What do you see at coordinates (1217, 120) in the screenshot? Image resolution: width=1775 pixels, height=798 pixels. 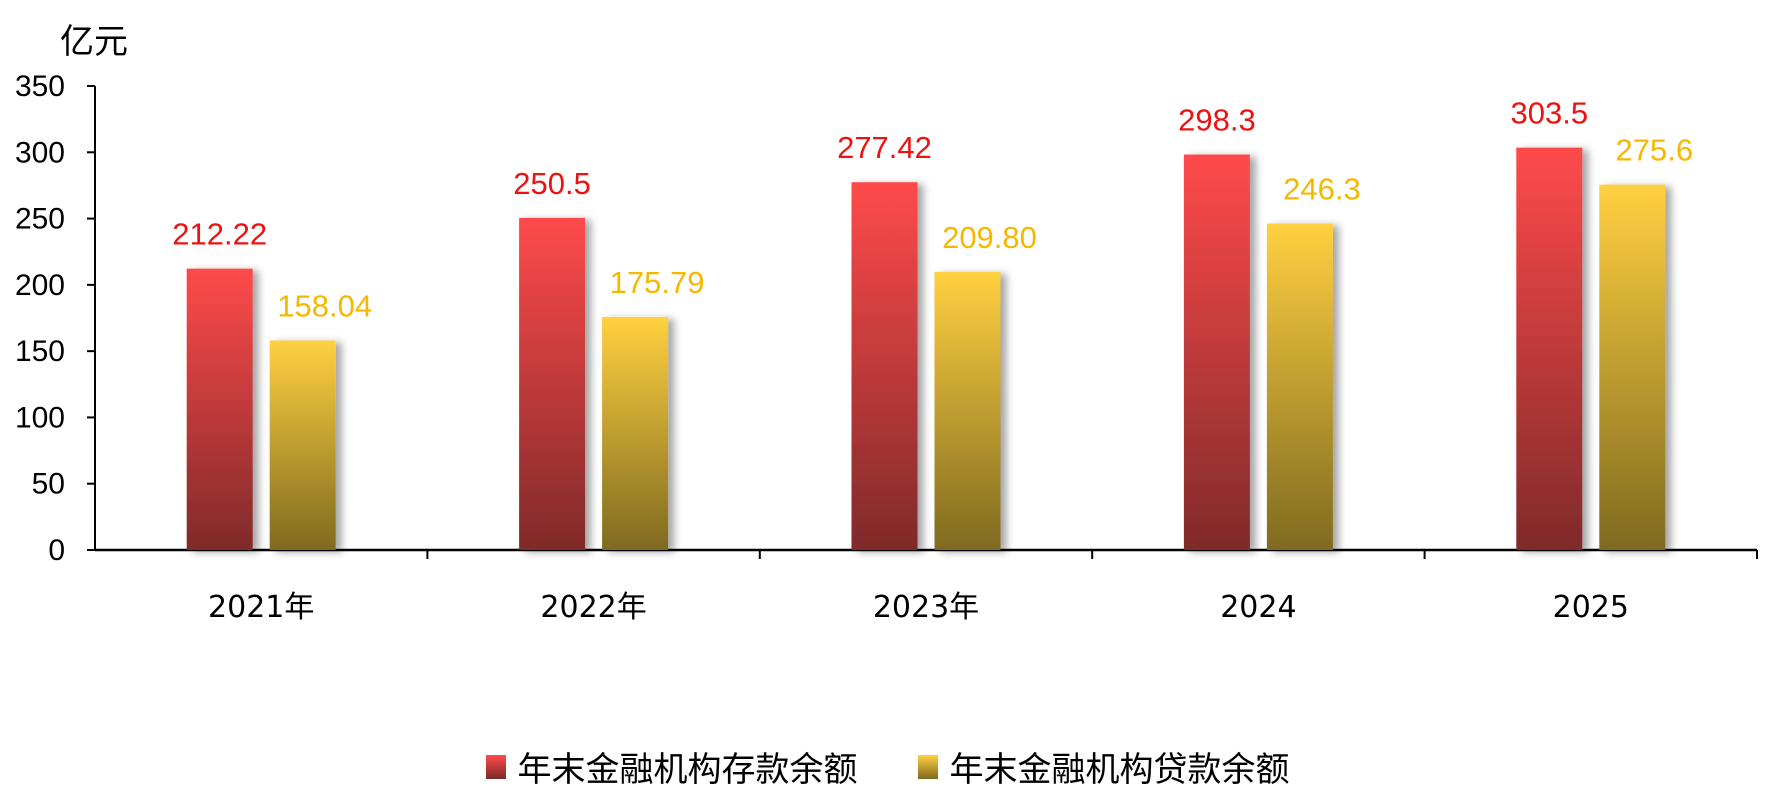 I see `data-label-deposits: 298.3` at bounding box center [1217, 120].